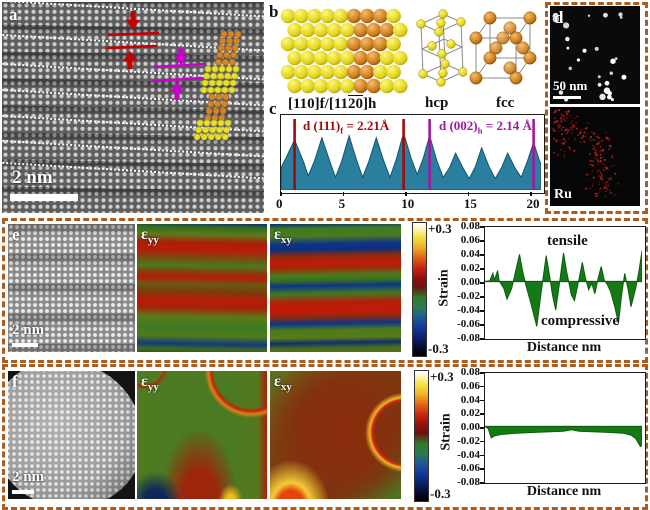  Describe the element at coordinates (273, 108) in the screenshot. I see `panel-c-label: c` at that location.